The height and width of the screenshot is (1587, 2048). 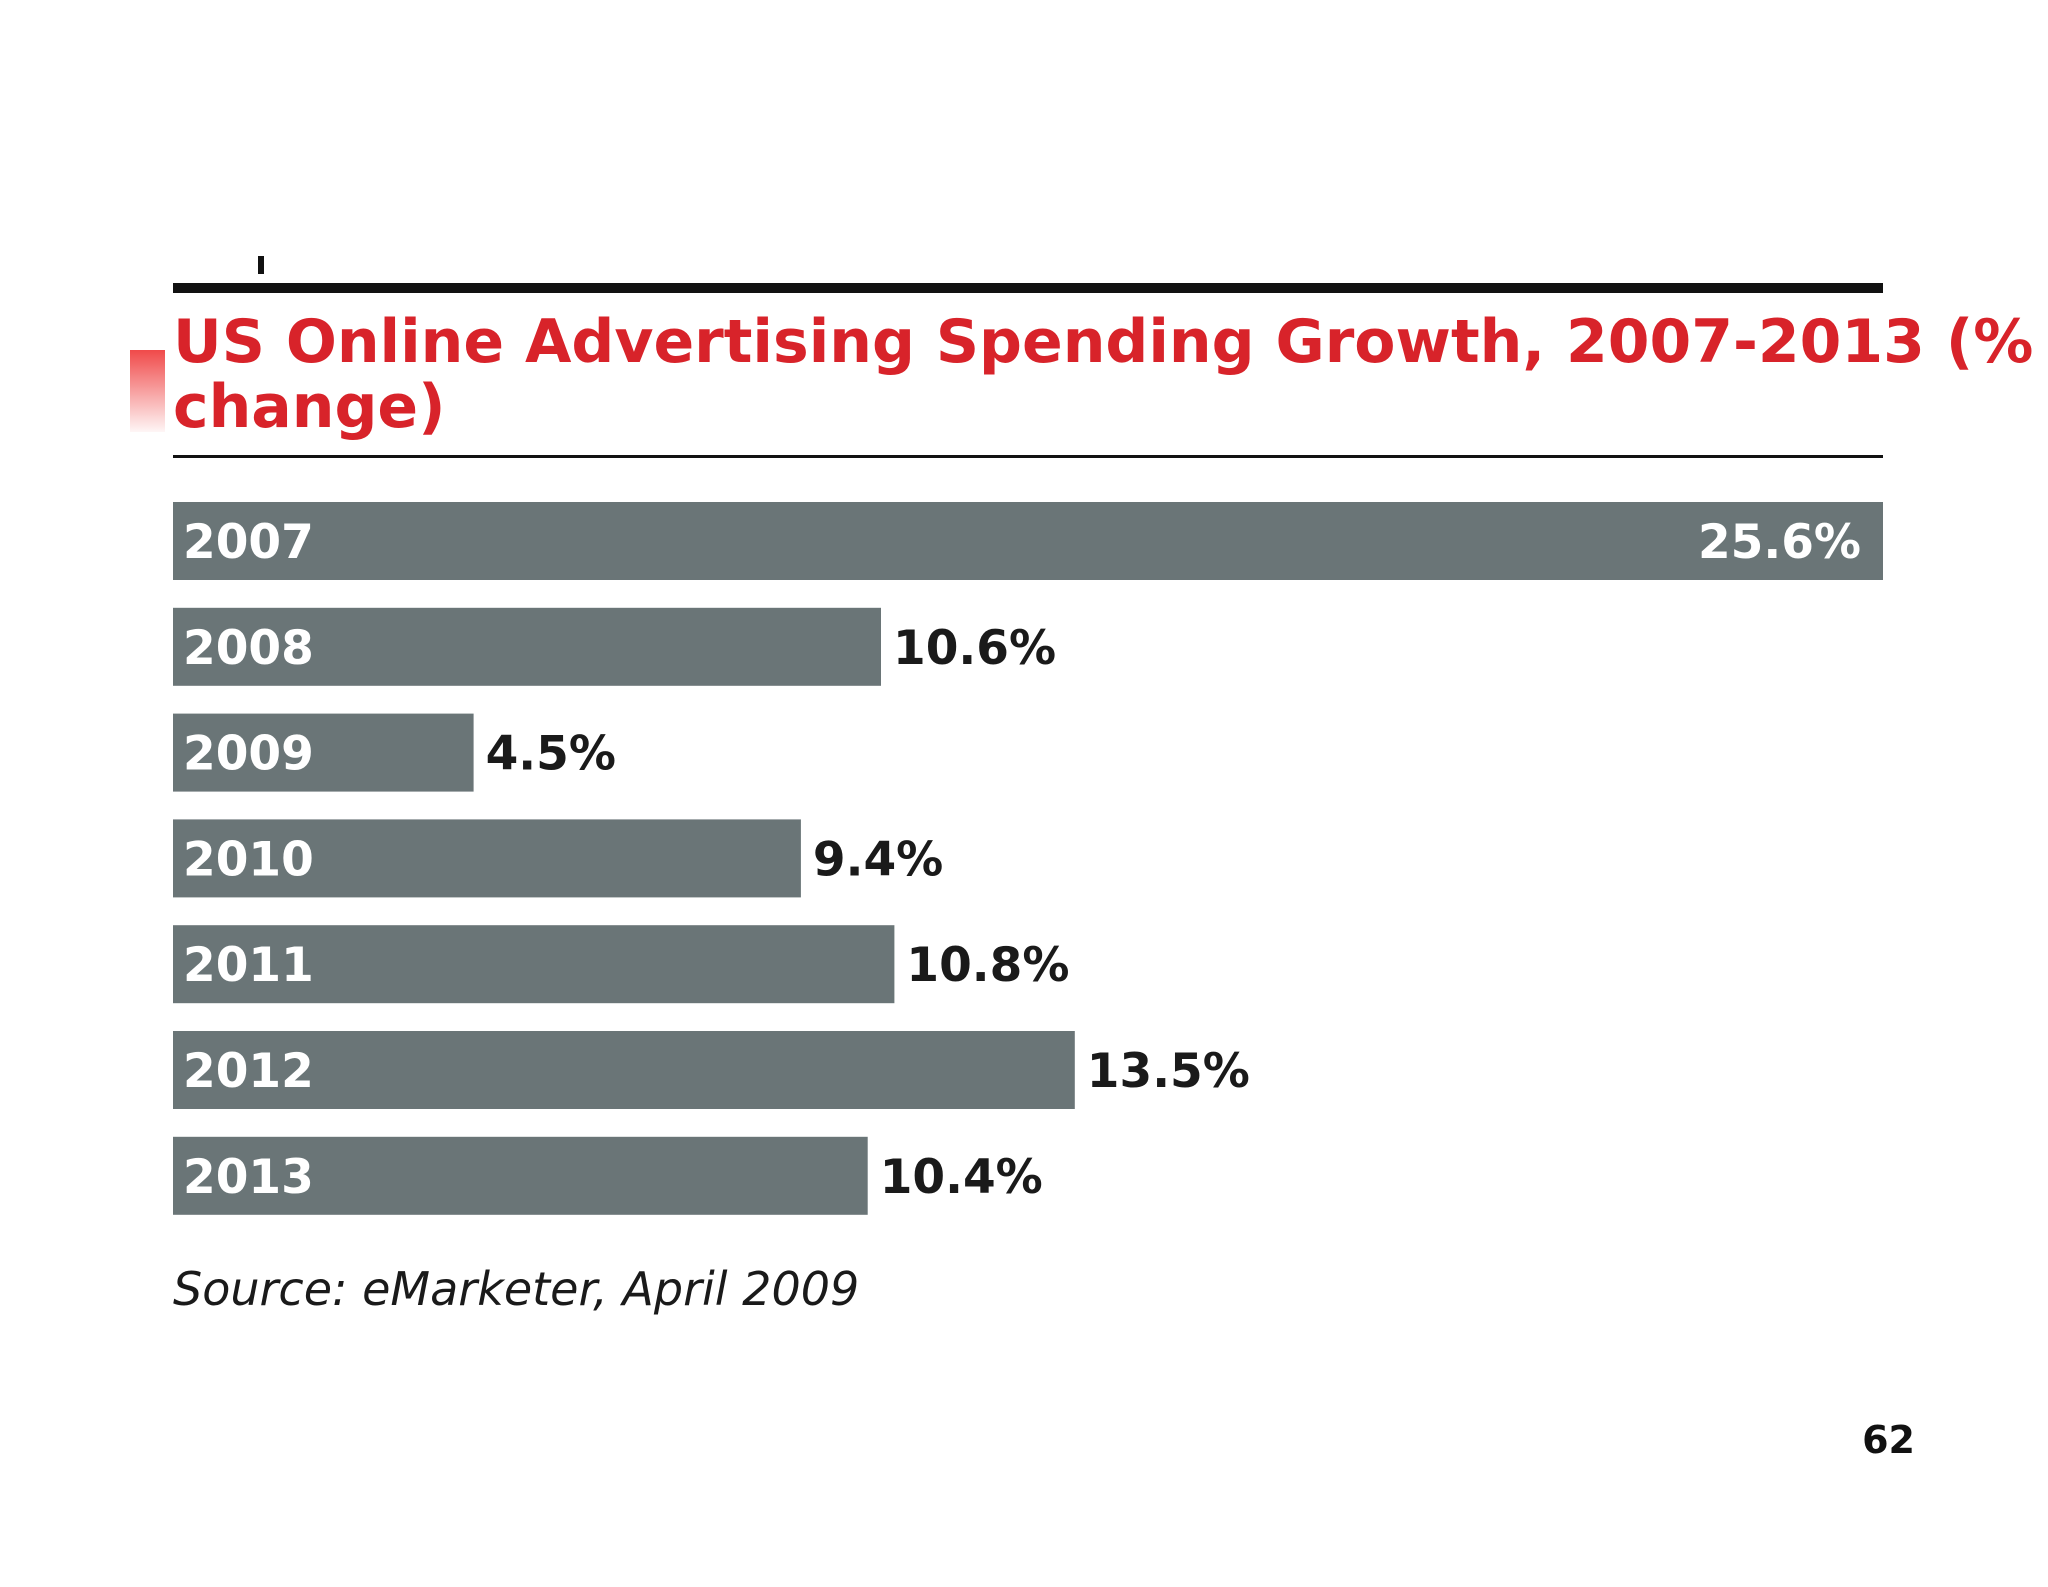 What do you see at coordinates (1028, 456) in the screenshot?
I see `title-underline-rule` at bounding box center [1028, 456].